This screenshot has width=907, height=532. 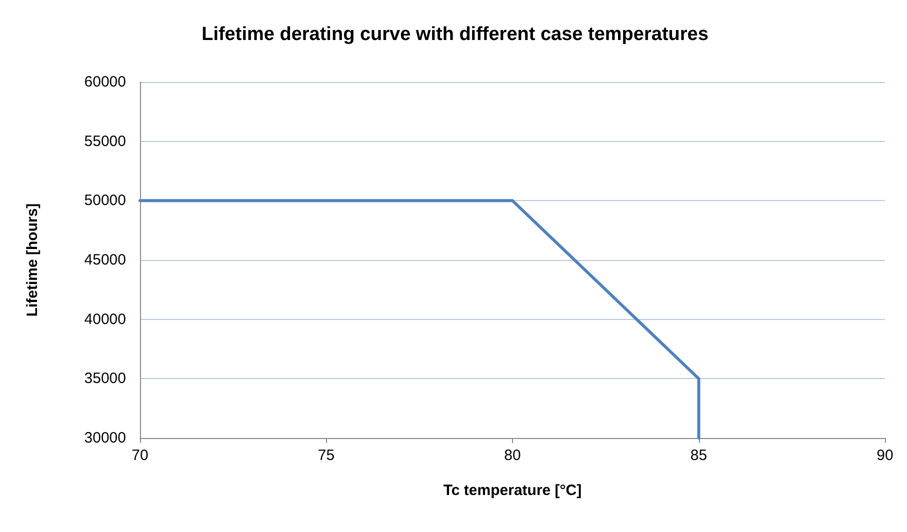 What do you see at coordinates (326, 455) in the screenshot?
I see `x-tick-label: 75` at bounding box center [326, 455].